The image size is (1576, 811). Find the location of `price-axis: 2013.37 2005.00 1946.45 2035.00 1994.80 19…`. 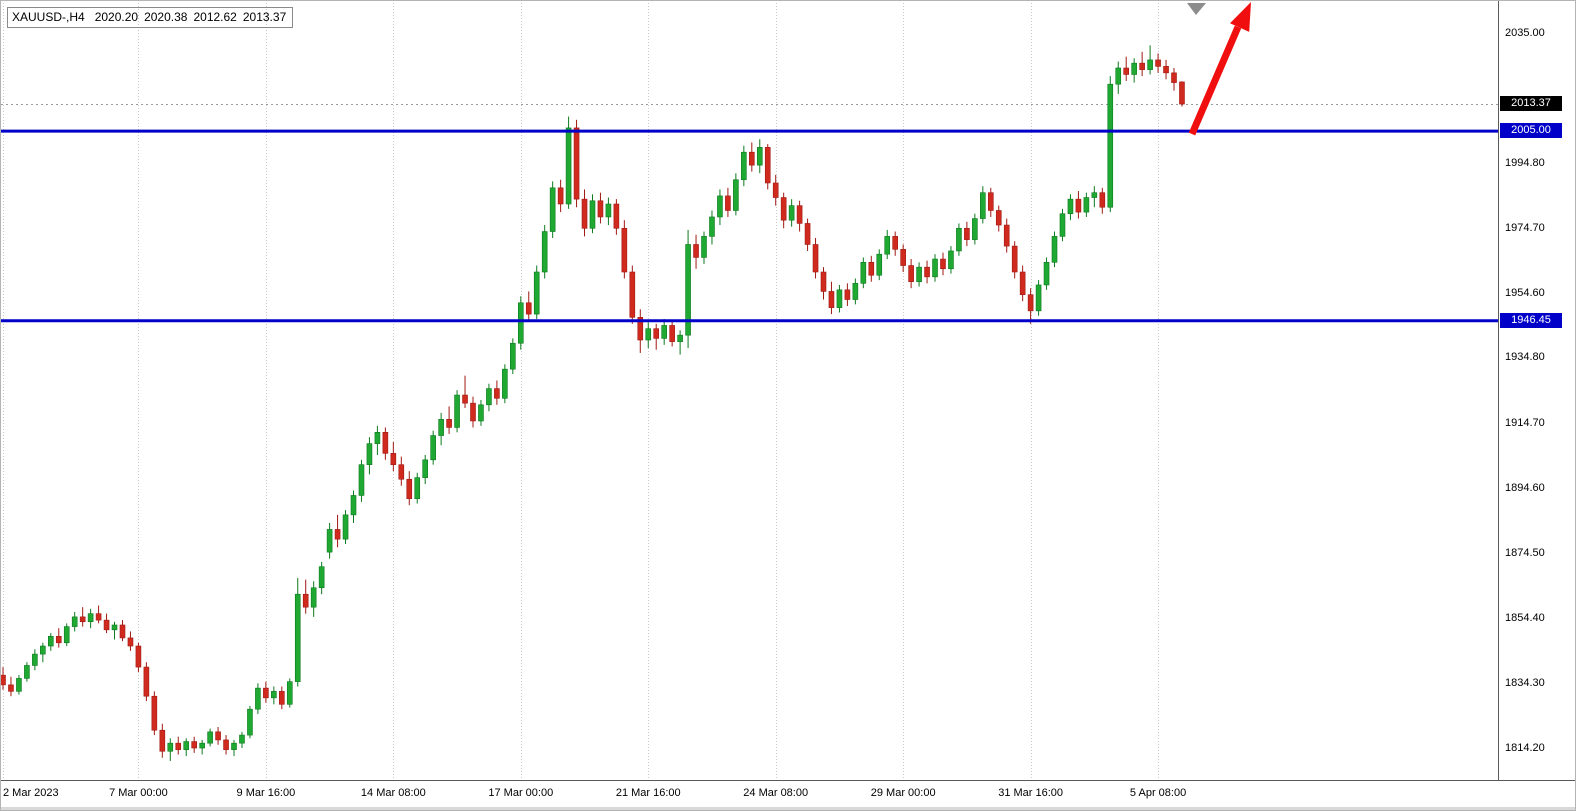

price-axis: 2013.37 2005.00 1946.45 2035.00 1994.80 19… is located at coordinates (1537, 390).